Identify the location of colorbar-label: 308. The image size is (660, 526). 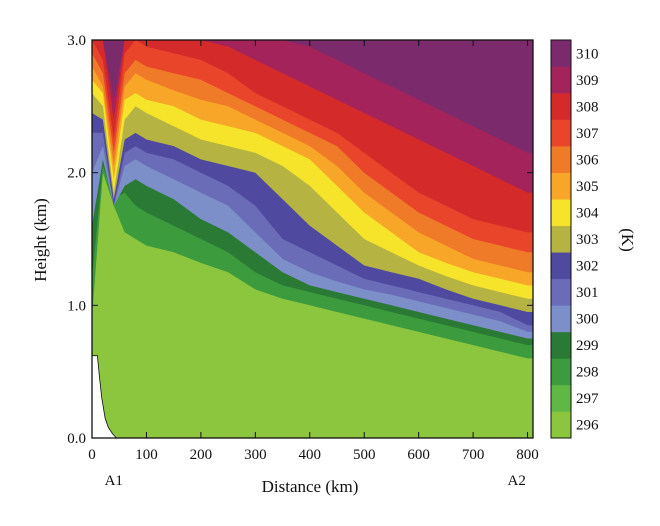
(587, 107).